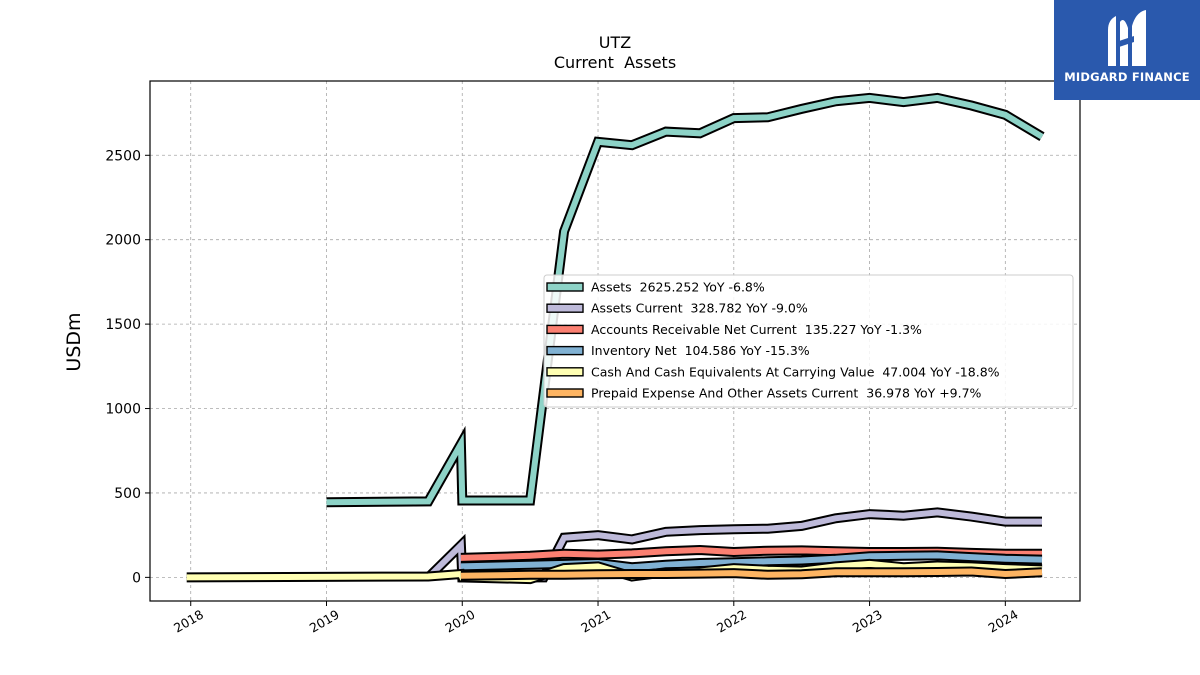 The width and height of the screenshot is (1200, 675). I want to click on y-tick-label: 500, so click(127, 494).